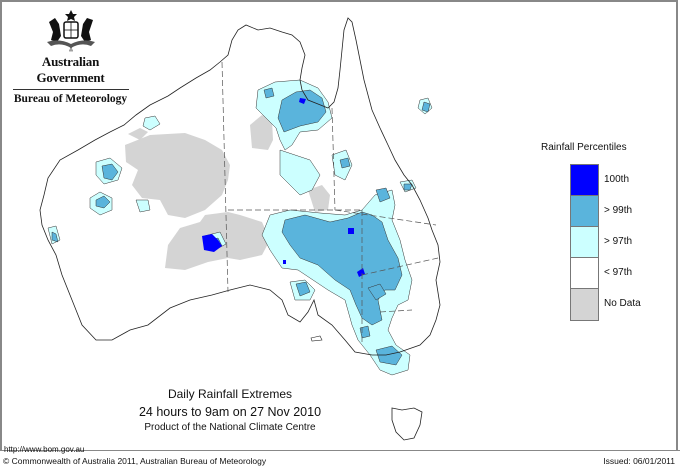  I want to click on bom-url-link: http://www.bom.gov.au, so click(44, 449).